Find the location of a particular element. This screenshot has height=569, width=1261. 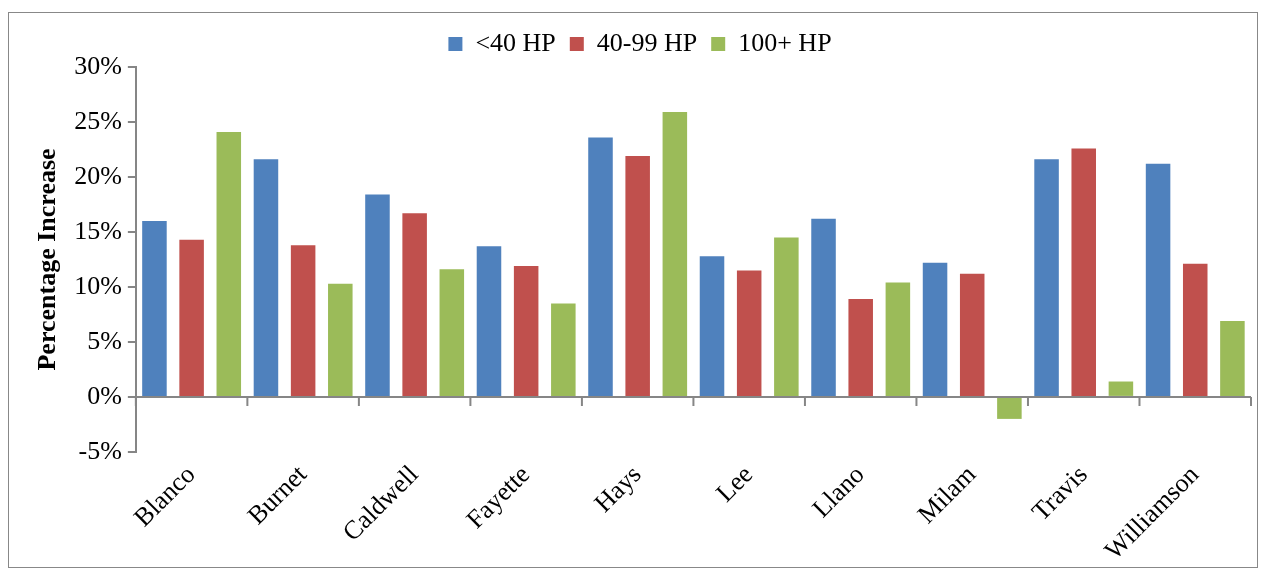

legend-label: <40 HP is located at coordinates (515, 42).